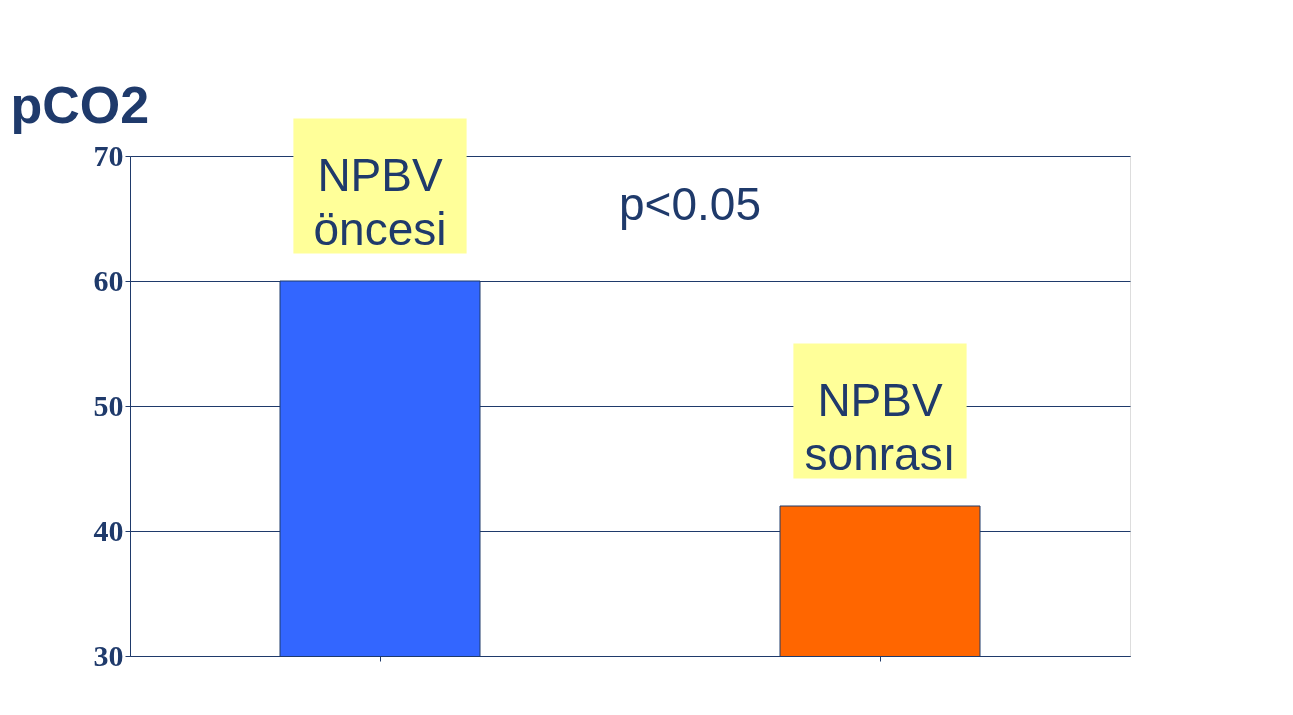  I want to click on y-tick-label: 50, so click(108, 405).